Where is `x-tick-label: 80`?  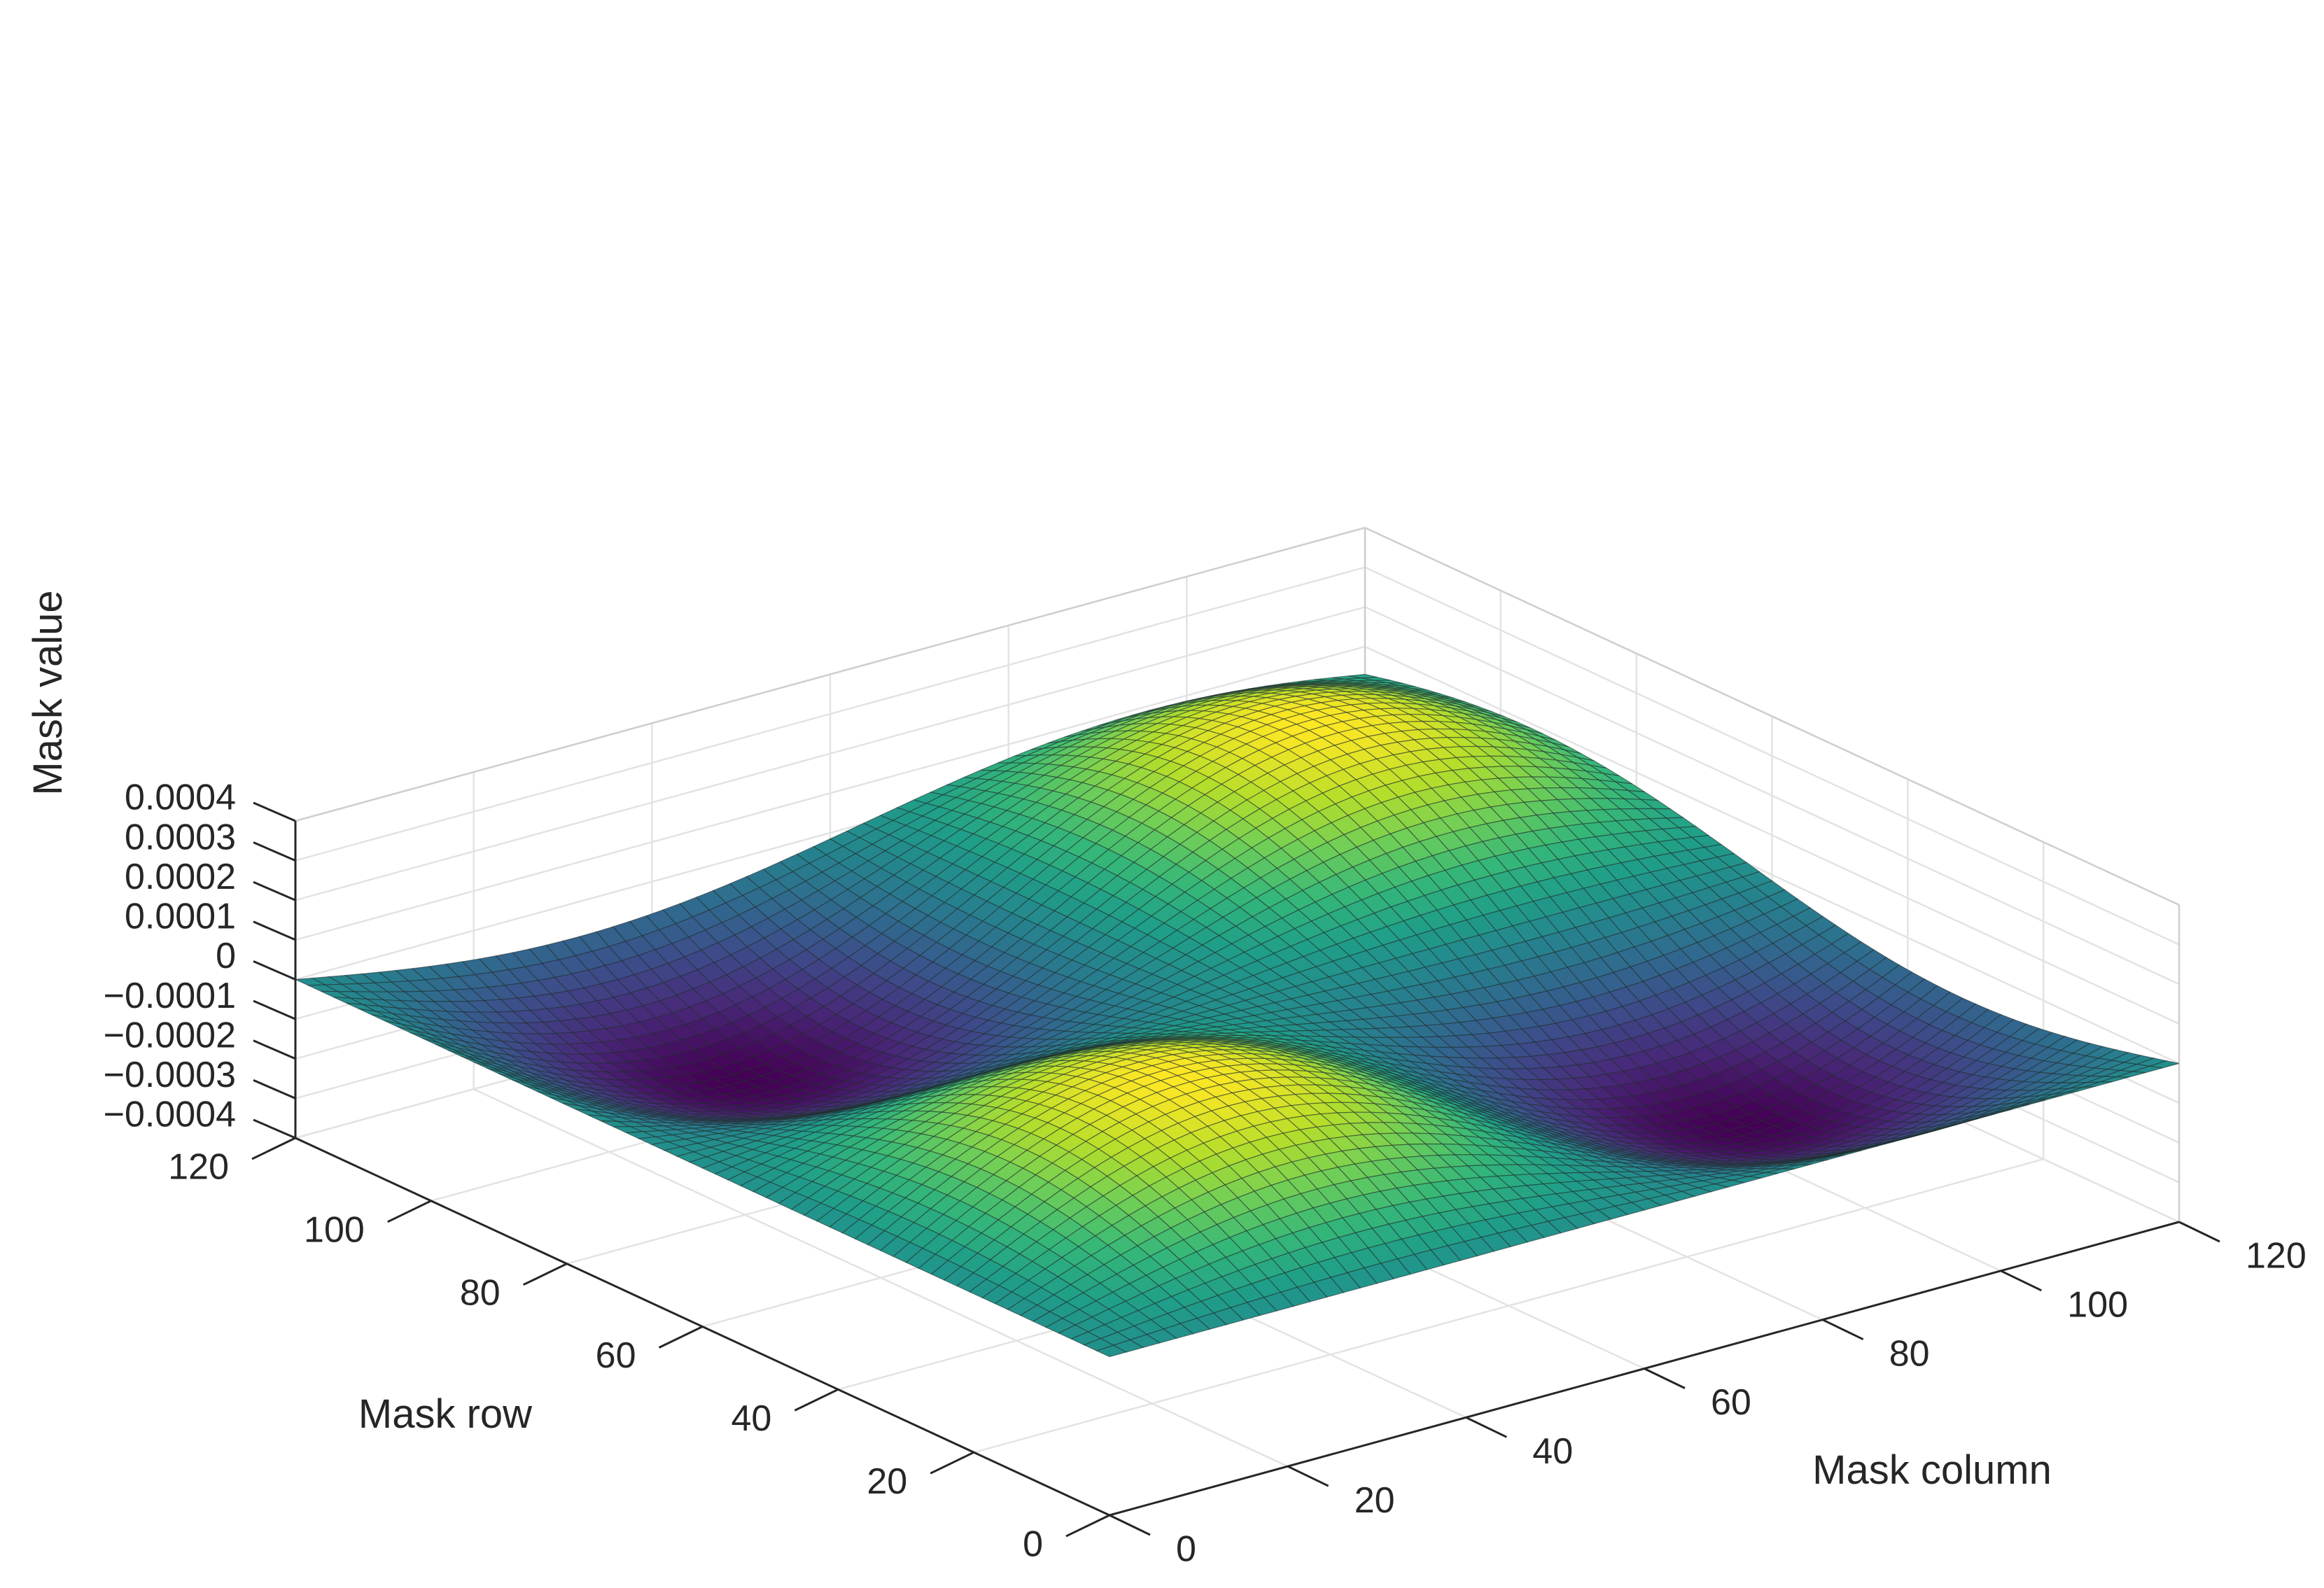 x-tick-label: 80 is located at coordinates (1909, 1353).